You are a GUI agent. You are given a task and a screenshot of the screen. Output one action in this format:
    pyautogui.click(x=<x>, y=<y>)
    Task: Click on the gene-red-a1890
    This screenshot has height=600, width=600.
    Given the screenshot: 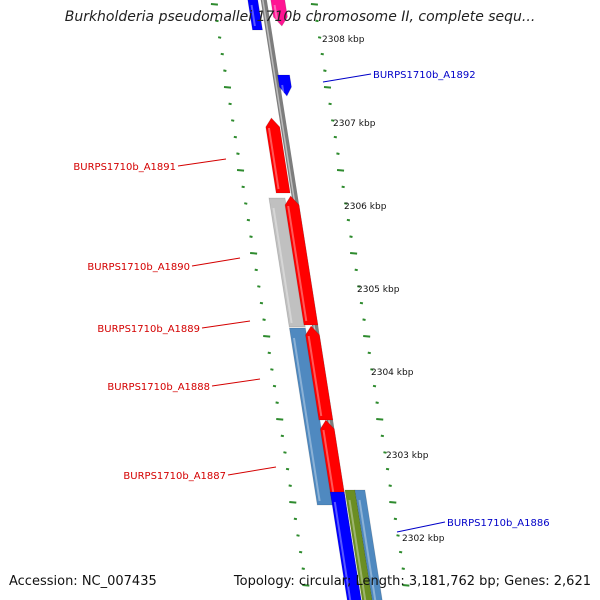 What is the action you would take?
    pyautogui.click(x=301, y=260)
    